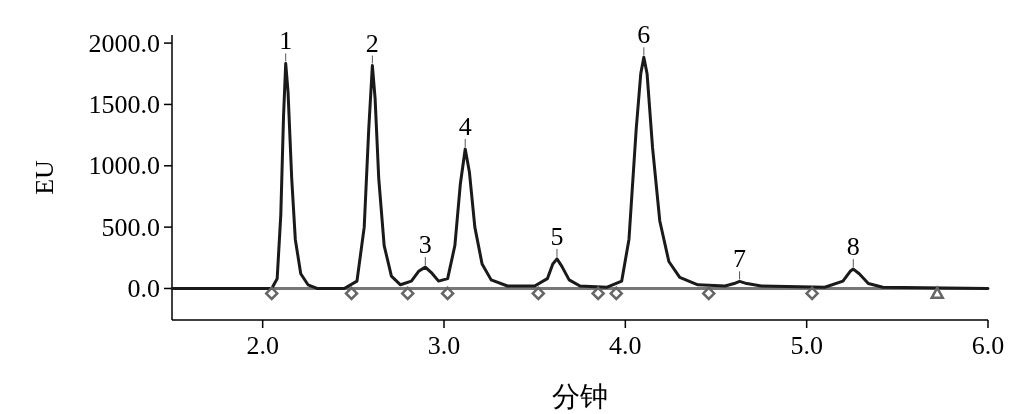 This screenshot has width=1028, height=414. What do you see at coordinates (853, 247) in the screenshot?
I see `annotation: 8` at bounding box center [853, 247].